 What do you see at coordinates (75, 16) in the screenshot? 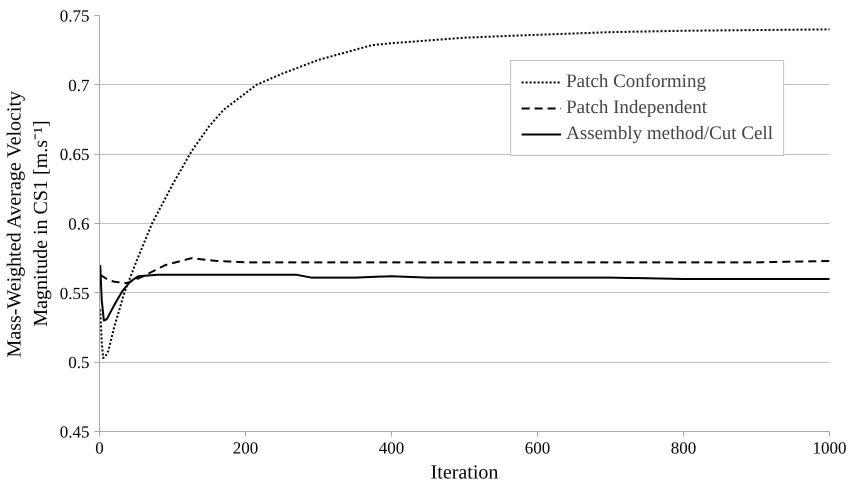
I see `y-tick-label: 0.75` at bounding box center [75, 16].